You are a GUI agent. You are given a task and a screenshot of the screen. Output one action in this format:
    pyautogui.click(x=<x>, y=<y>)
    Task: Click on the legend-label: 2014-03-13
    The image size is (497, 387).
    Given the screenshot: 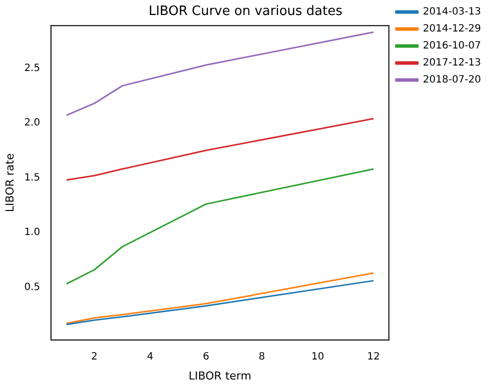 What is the action you would take?
    pyautogui.click(x=452, y=12)
    